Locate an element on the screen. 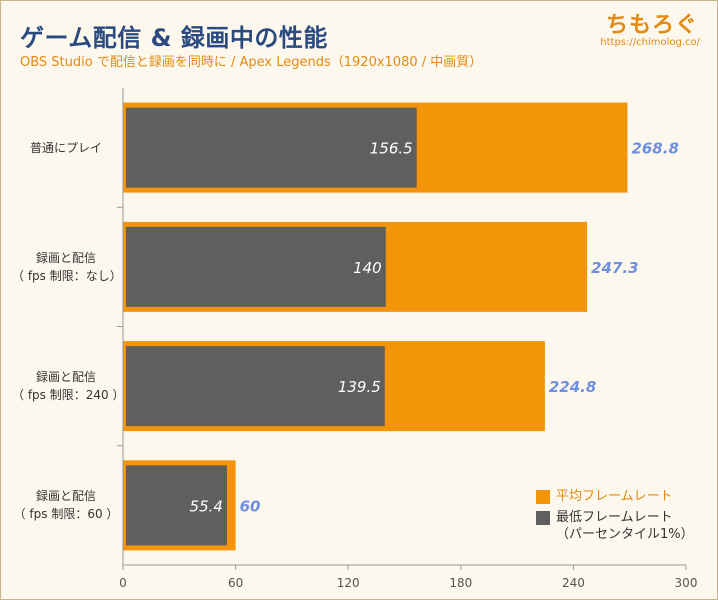 The image size is (718, 600). data-label-minimum: 55.4 is located at coordinates (206, 506).